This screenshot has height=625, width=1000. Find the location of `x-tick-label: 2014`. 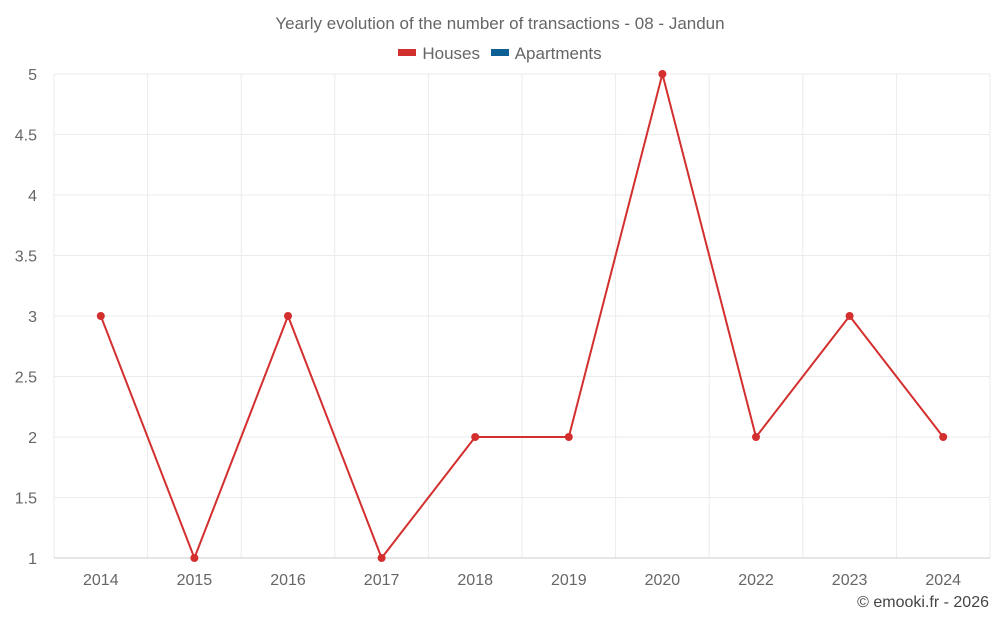

x-tick-label: 2014 is located at coordinates (101, 580).